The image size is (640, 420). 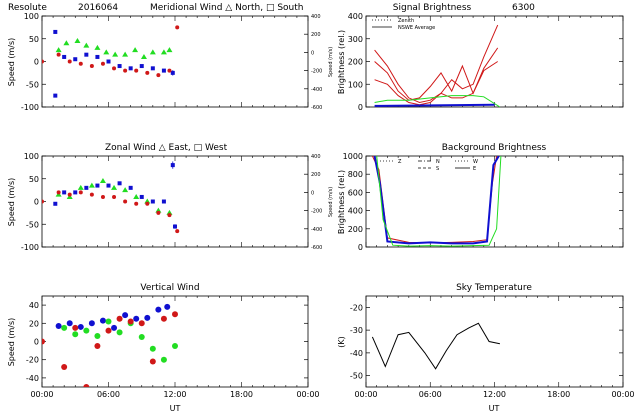 What do you see at coordinates (32, 360) in the screenshot?
I see `vertical-ytick-label: -20` at bounding box center [32, 360].